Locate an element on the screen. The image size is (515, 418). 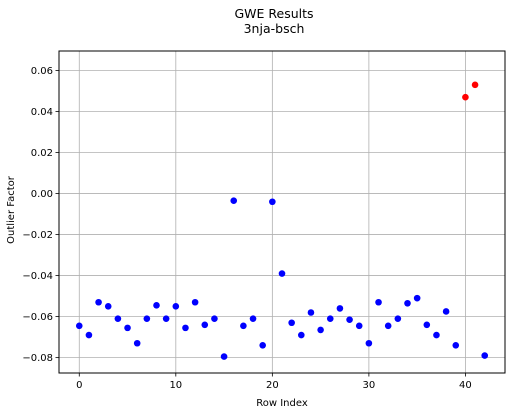
x-tick-label: 10 is located at coordinates (175, 385).